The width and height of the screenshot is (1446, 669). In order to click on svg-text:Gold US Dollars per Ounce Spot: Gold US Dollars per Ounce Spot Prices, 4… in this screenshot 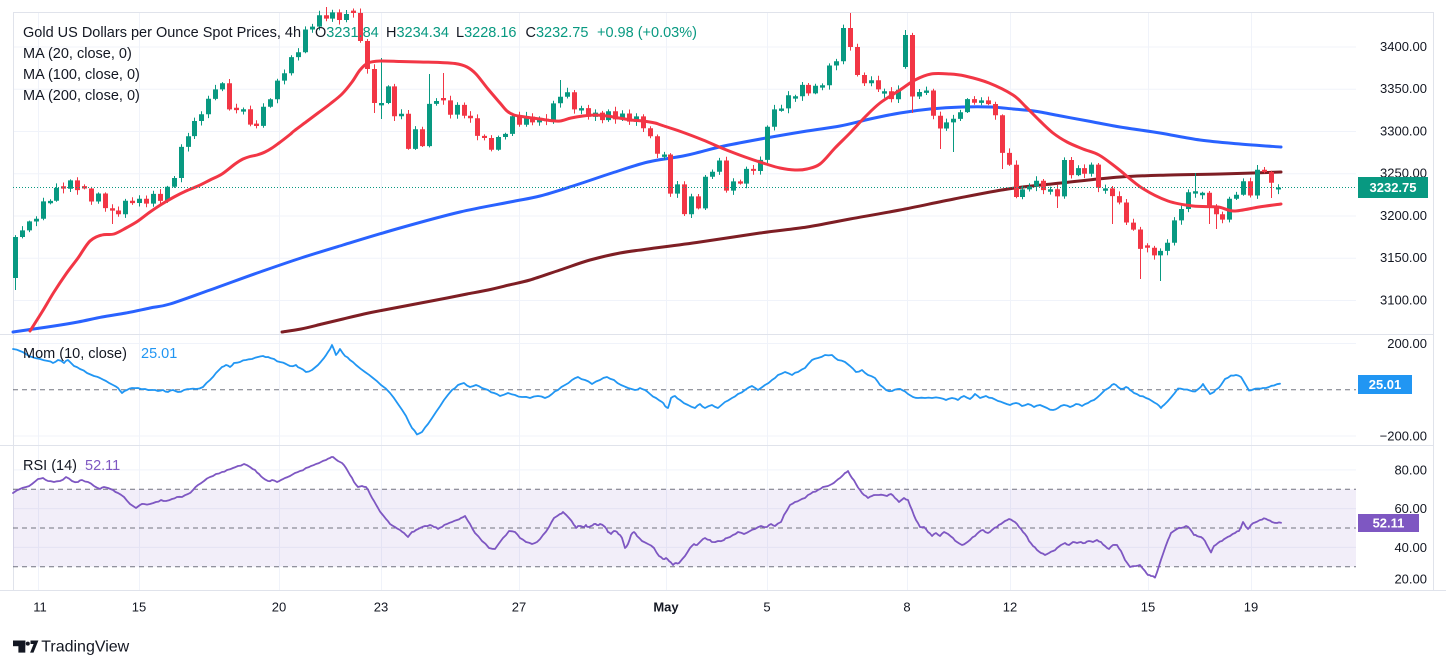, I will do `click(360, 33)`.